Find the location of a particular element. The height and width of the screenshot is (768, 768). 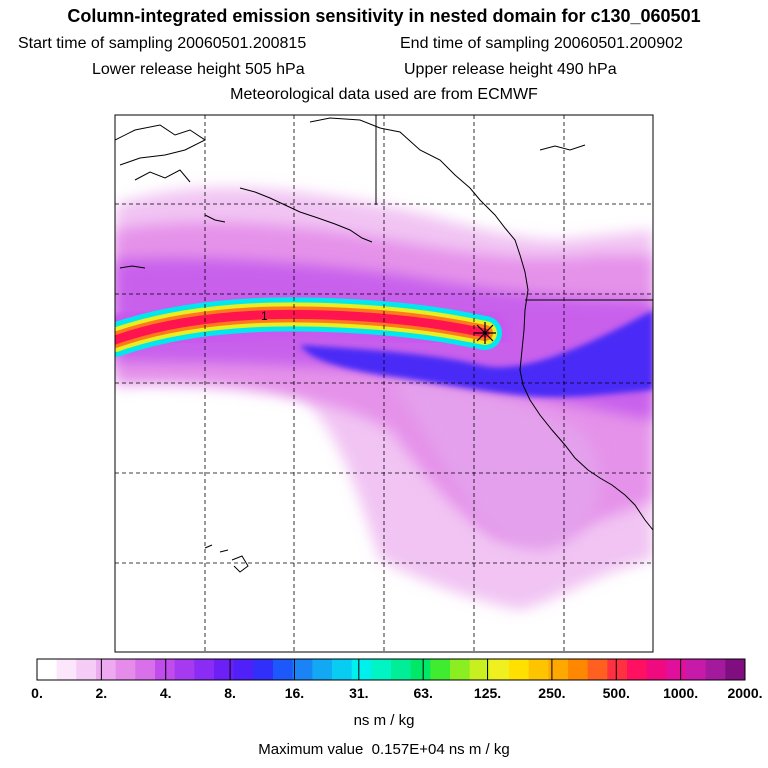

release-location-marker is located at coordinates (485, 333).